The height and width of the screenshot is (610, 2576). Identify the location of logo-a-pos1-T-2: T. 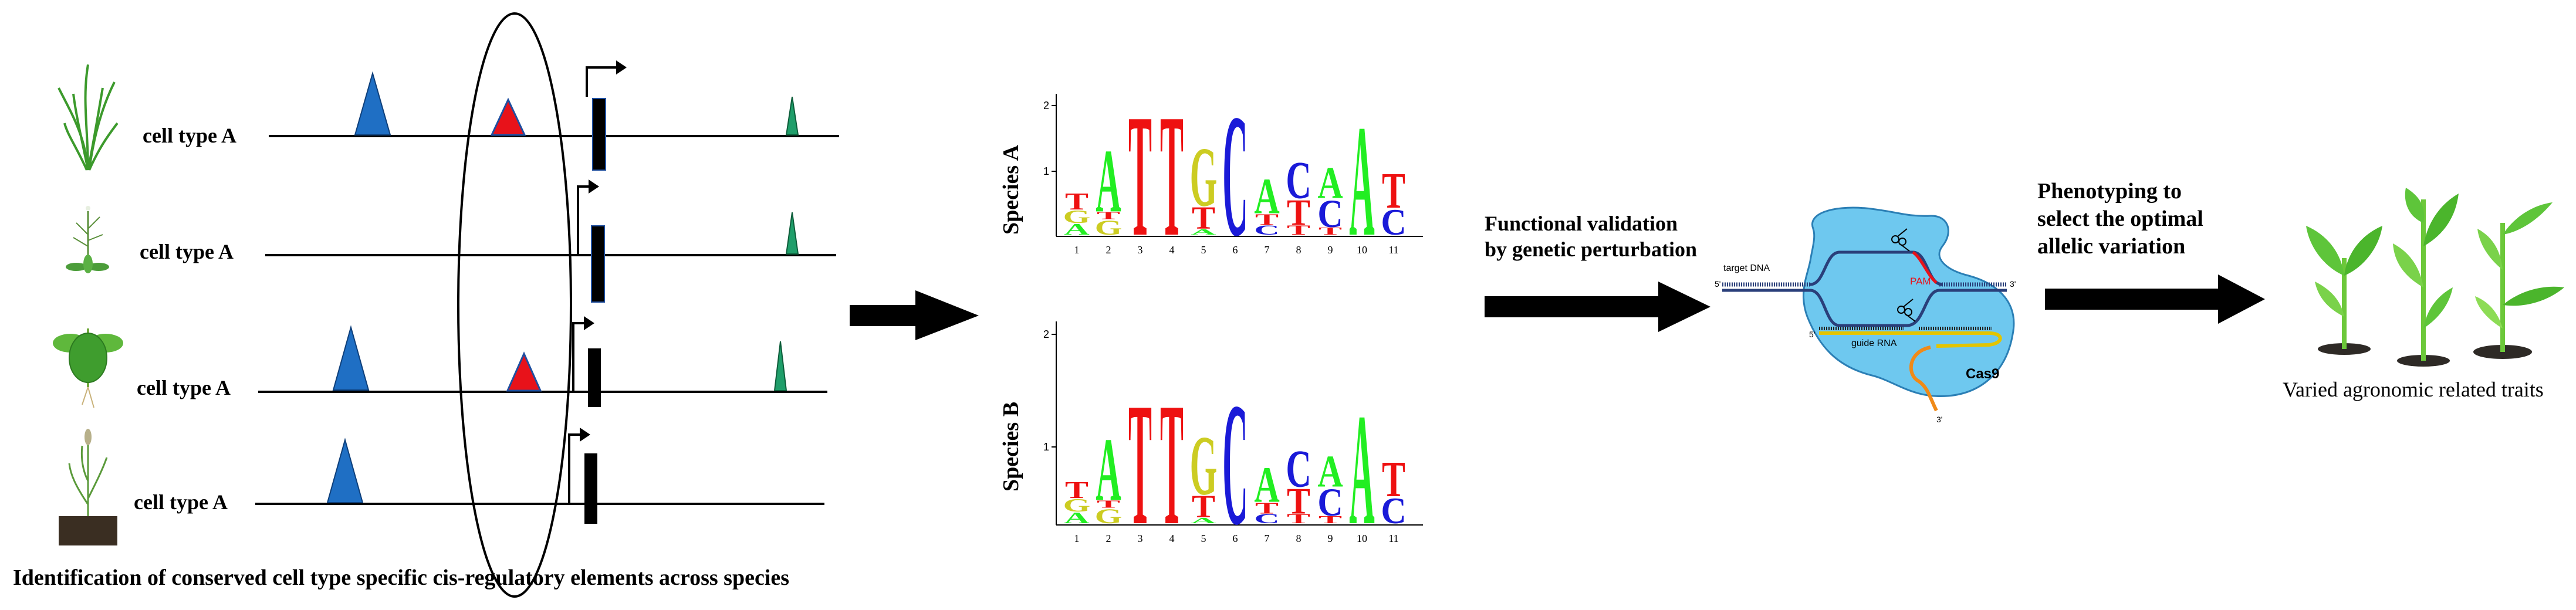
(1076, 201).